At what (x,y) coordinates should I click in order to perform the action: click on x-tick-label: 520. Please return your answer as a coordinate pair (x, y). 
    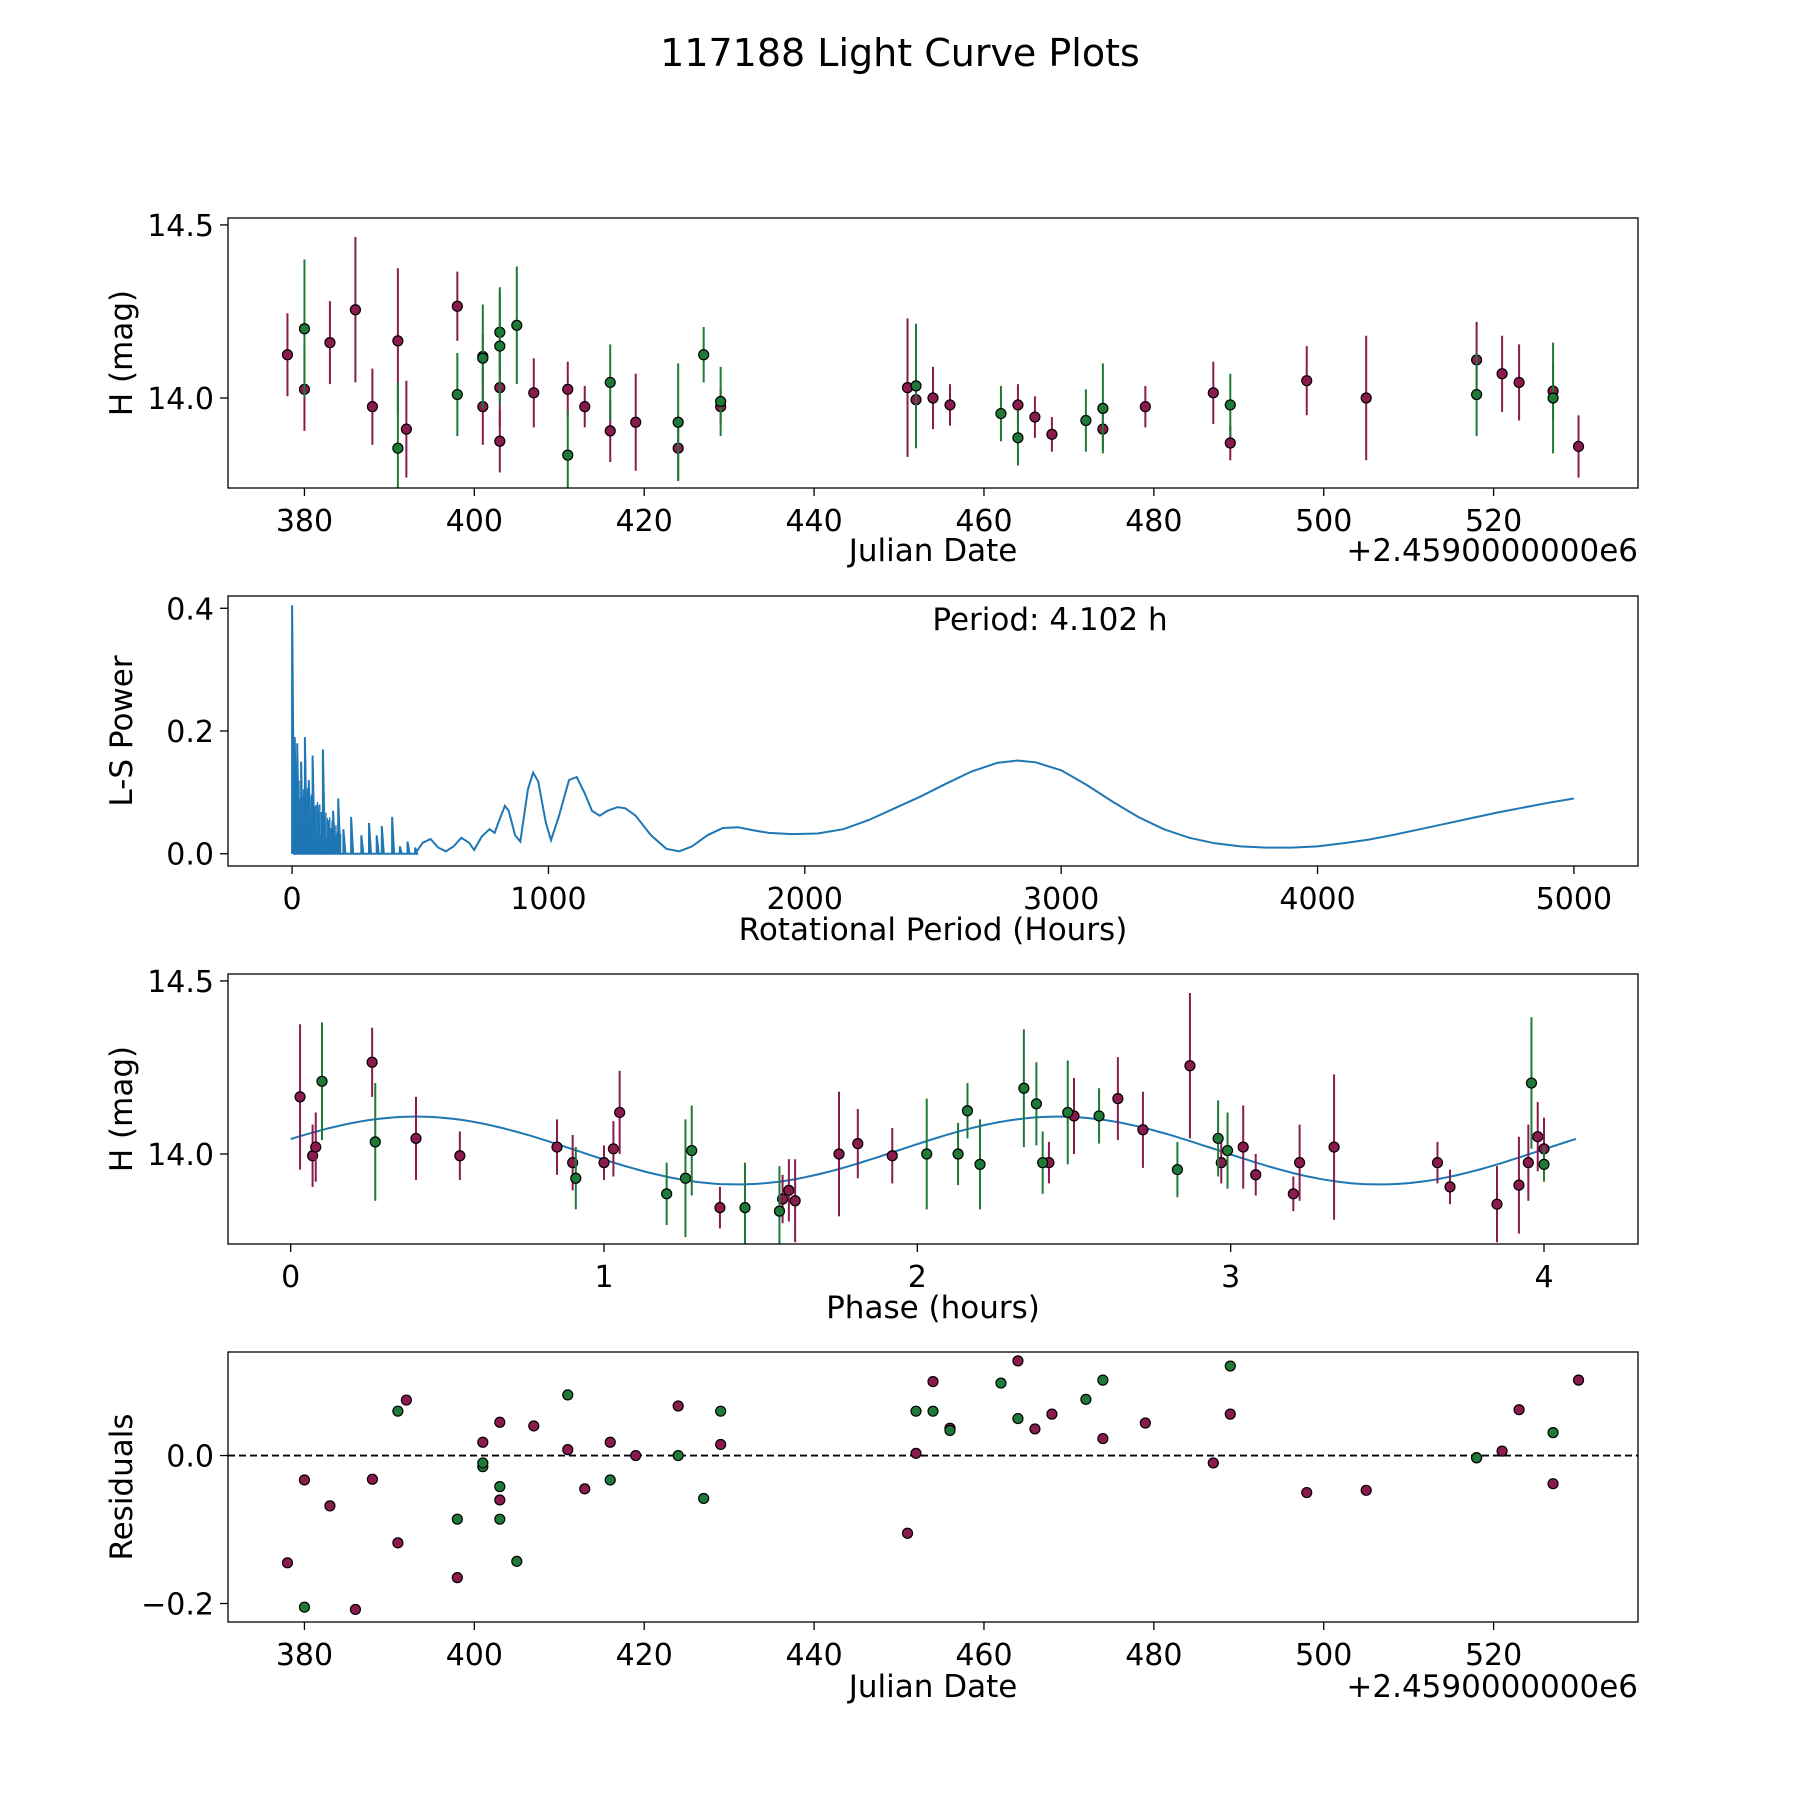
    Looking at the image, I should click on (1493, 1655).